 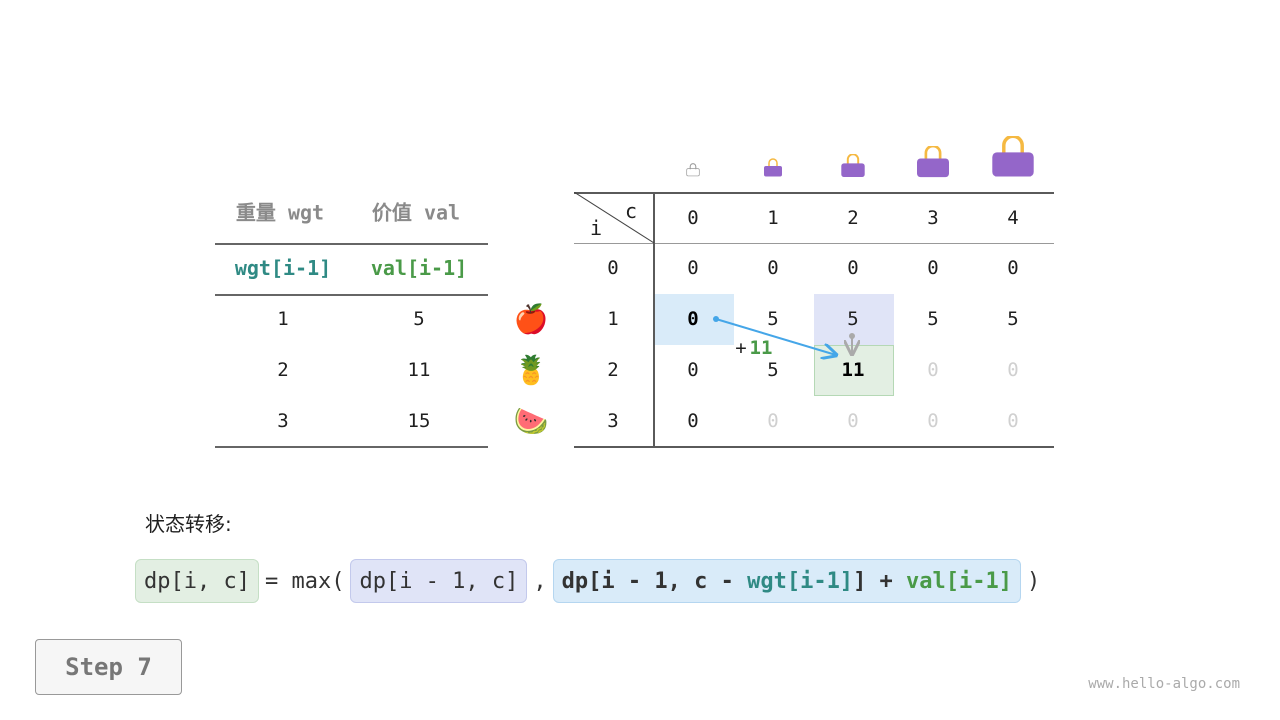 What do you see at coordinates (613, 319) in the screenshot?
I see `row-header: 1` at bounding box center [613, 319].